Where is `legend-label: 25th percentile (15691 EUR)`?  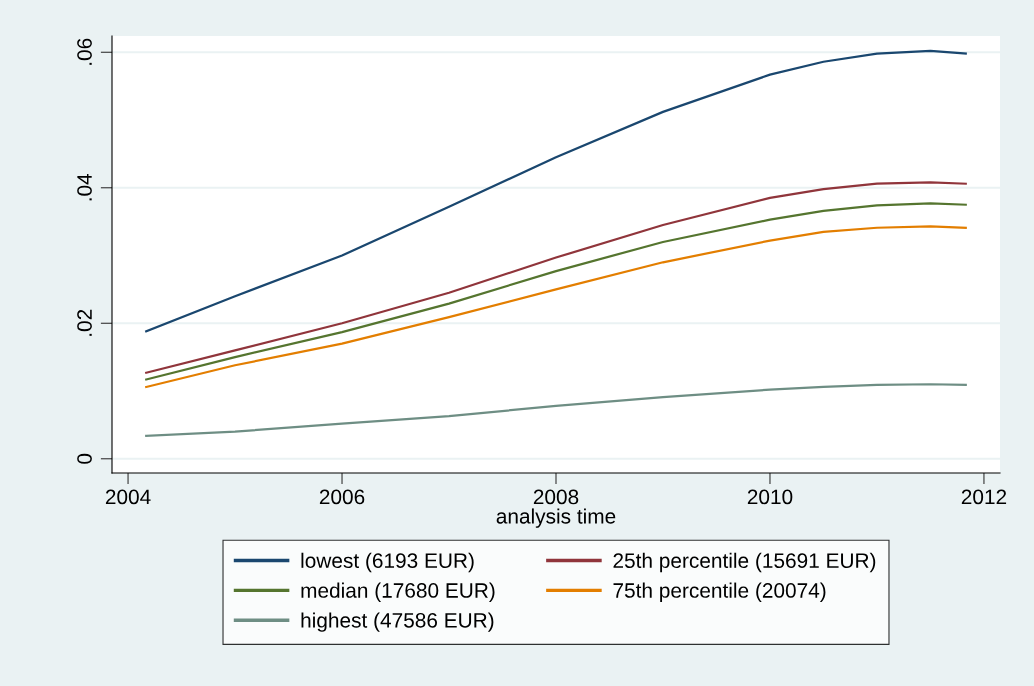 legend-label: 25th percentile (15691 EUR) is located at coordinates (744, 562).